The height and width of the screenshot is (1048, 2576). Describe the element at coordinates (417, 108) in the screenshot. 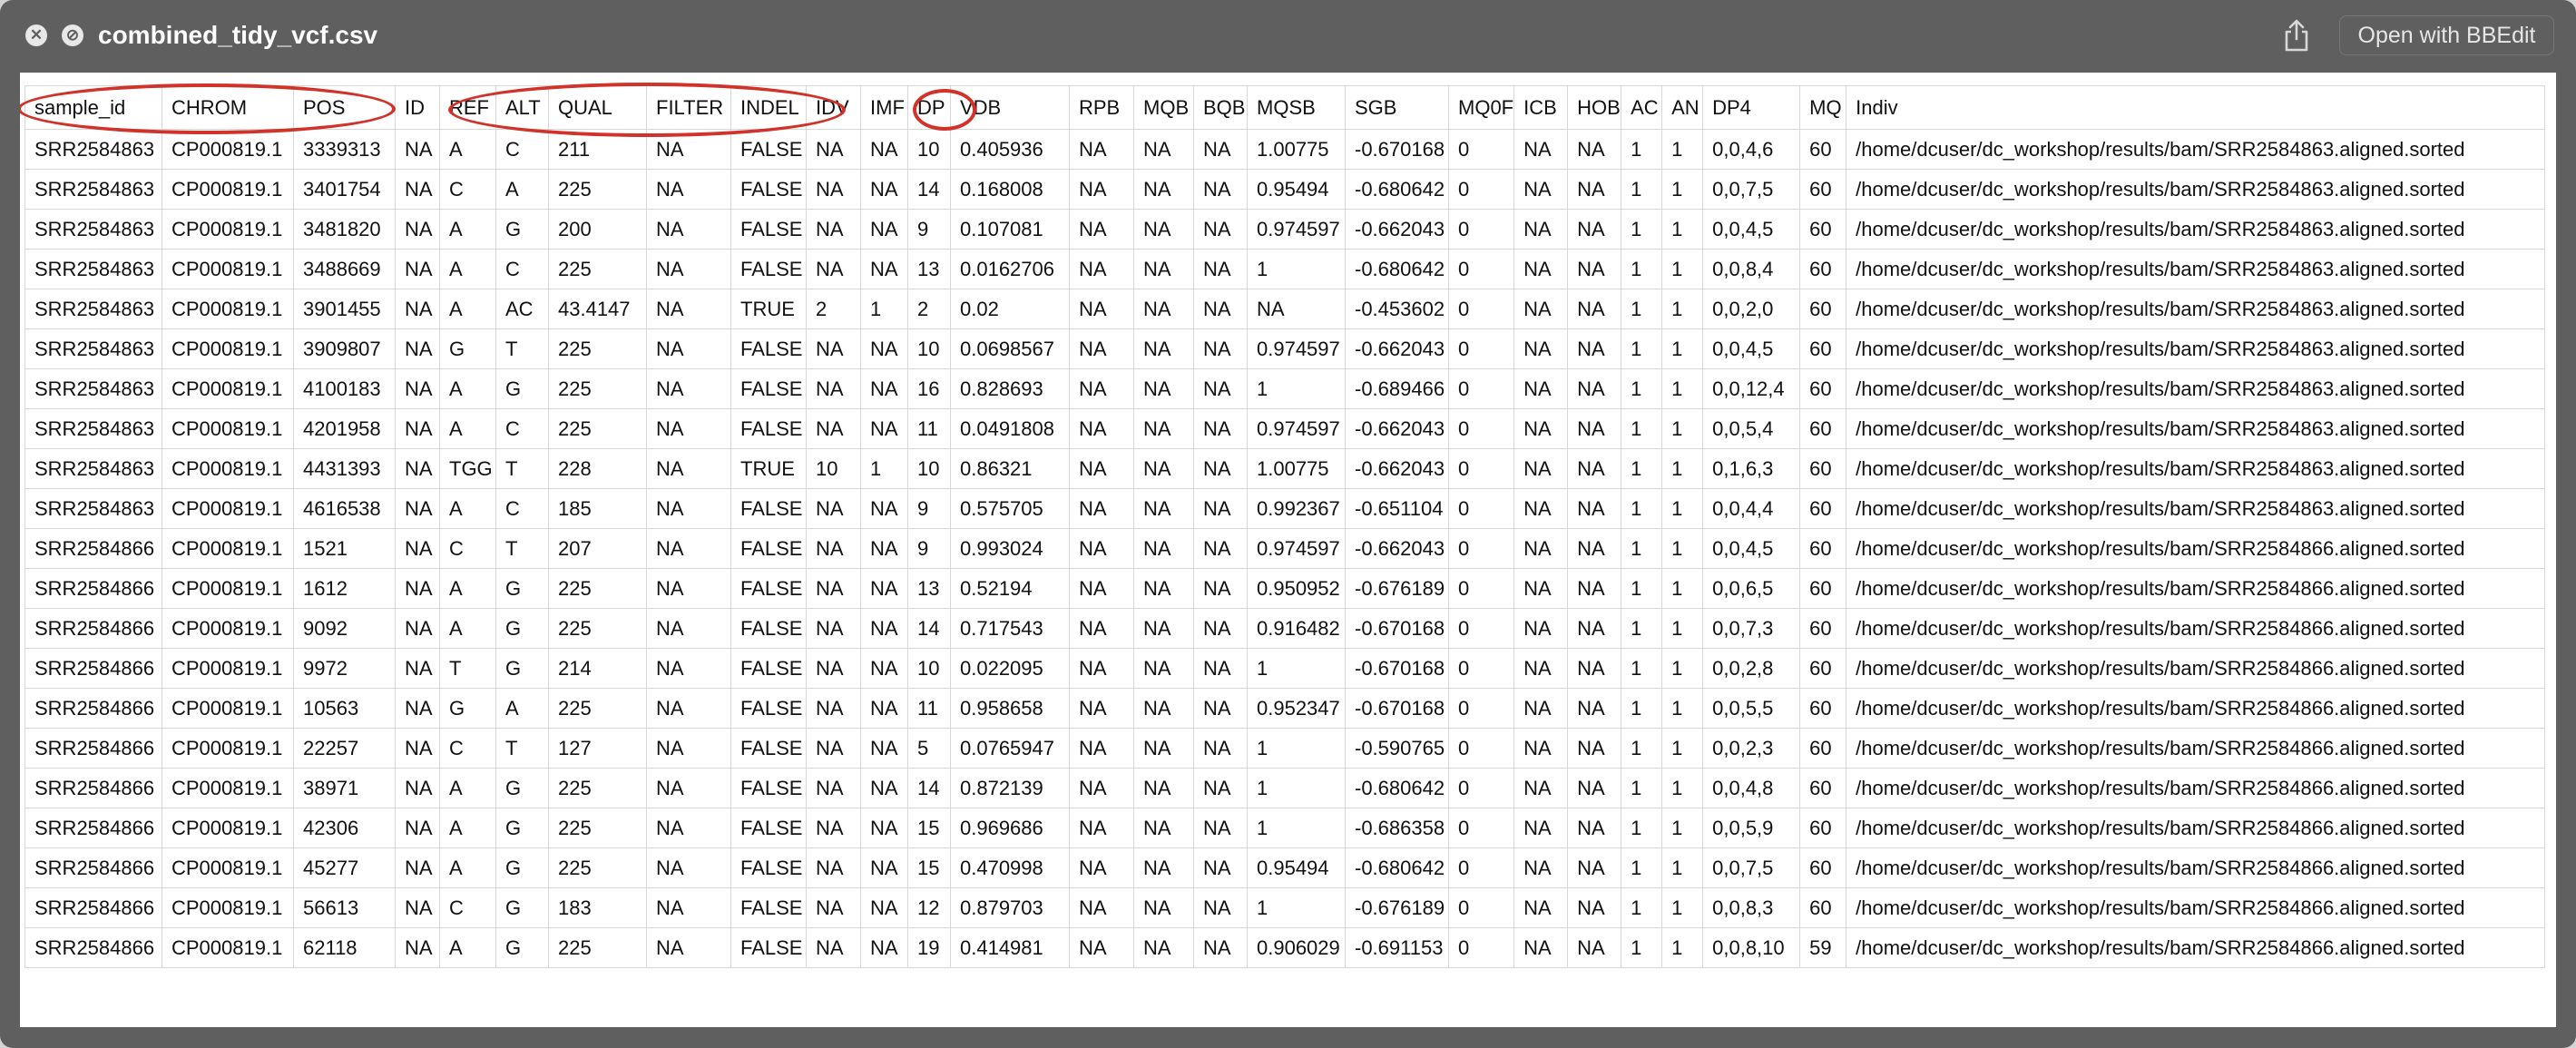

I see `column-header-id: ID` at that location.